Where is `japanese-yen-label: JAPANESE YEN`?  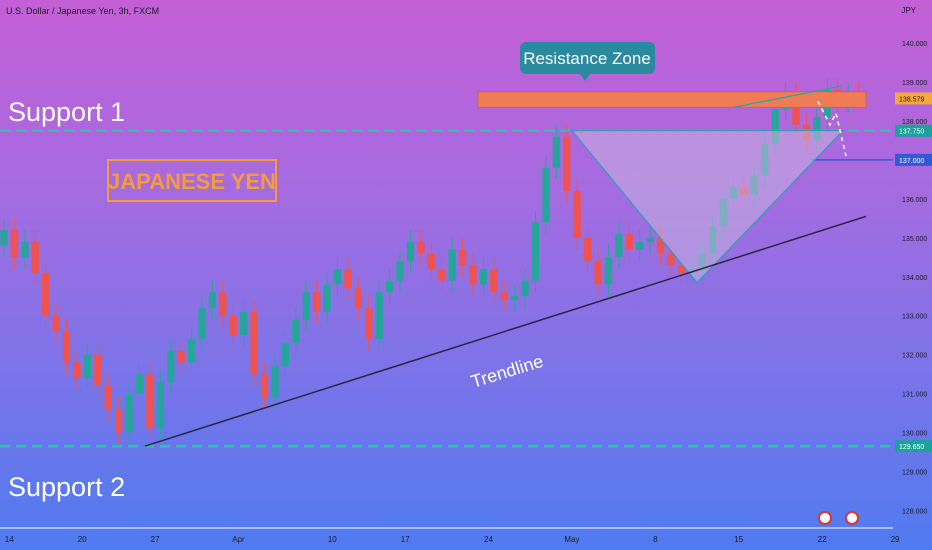 japanese-yen-label: JAPANESE YEN is located at coordinates (192, 181).